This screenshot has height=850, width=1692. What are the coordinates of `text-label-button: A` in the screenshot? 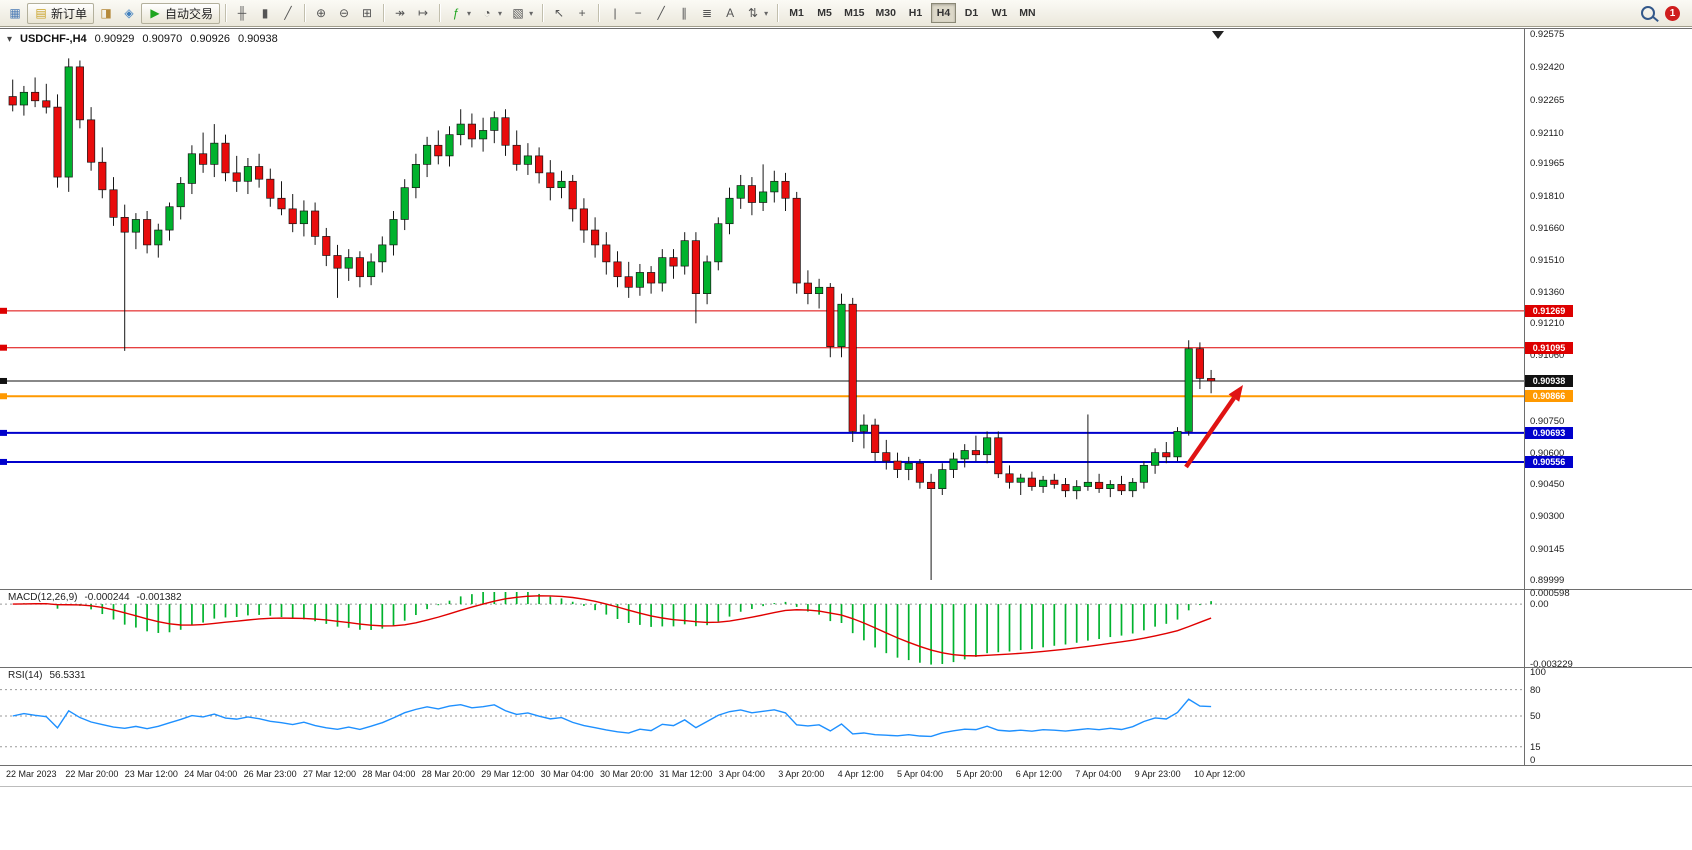 It's located at (730, 13).